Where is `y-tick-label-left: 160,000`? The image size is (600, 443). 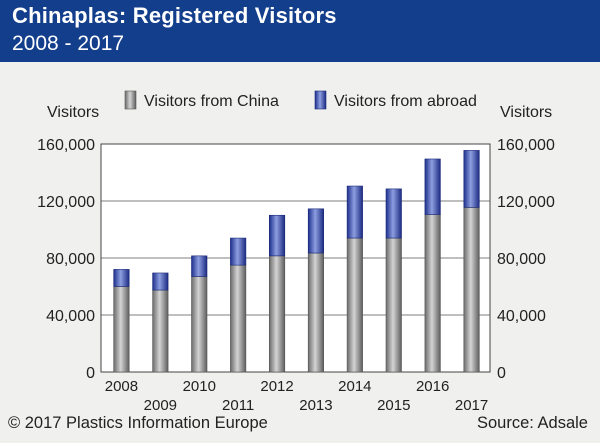 y-tick-label-left: 160,000 is located at coordinates (66, 145).